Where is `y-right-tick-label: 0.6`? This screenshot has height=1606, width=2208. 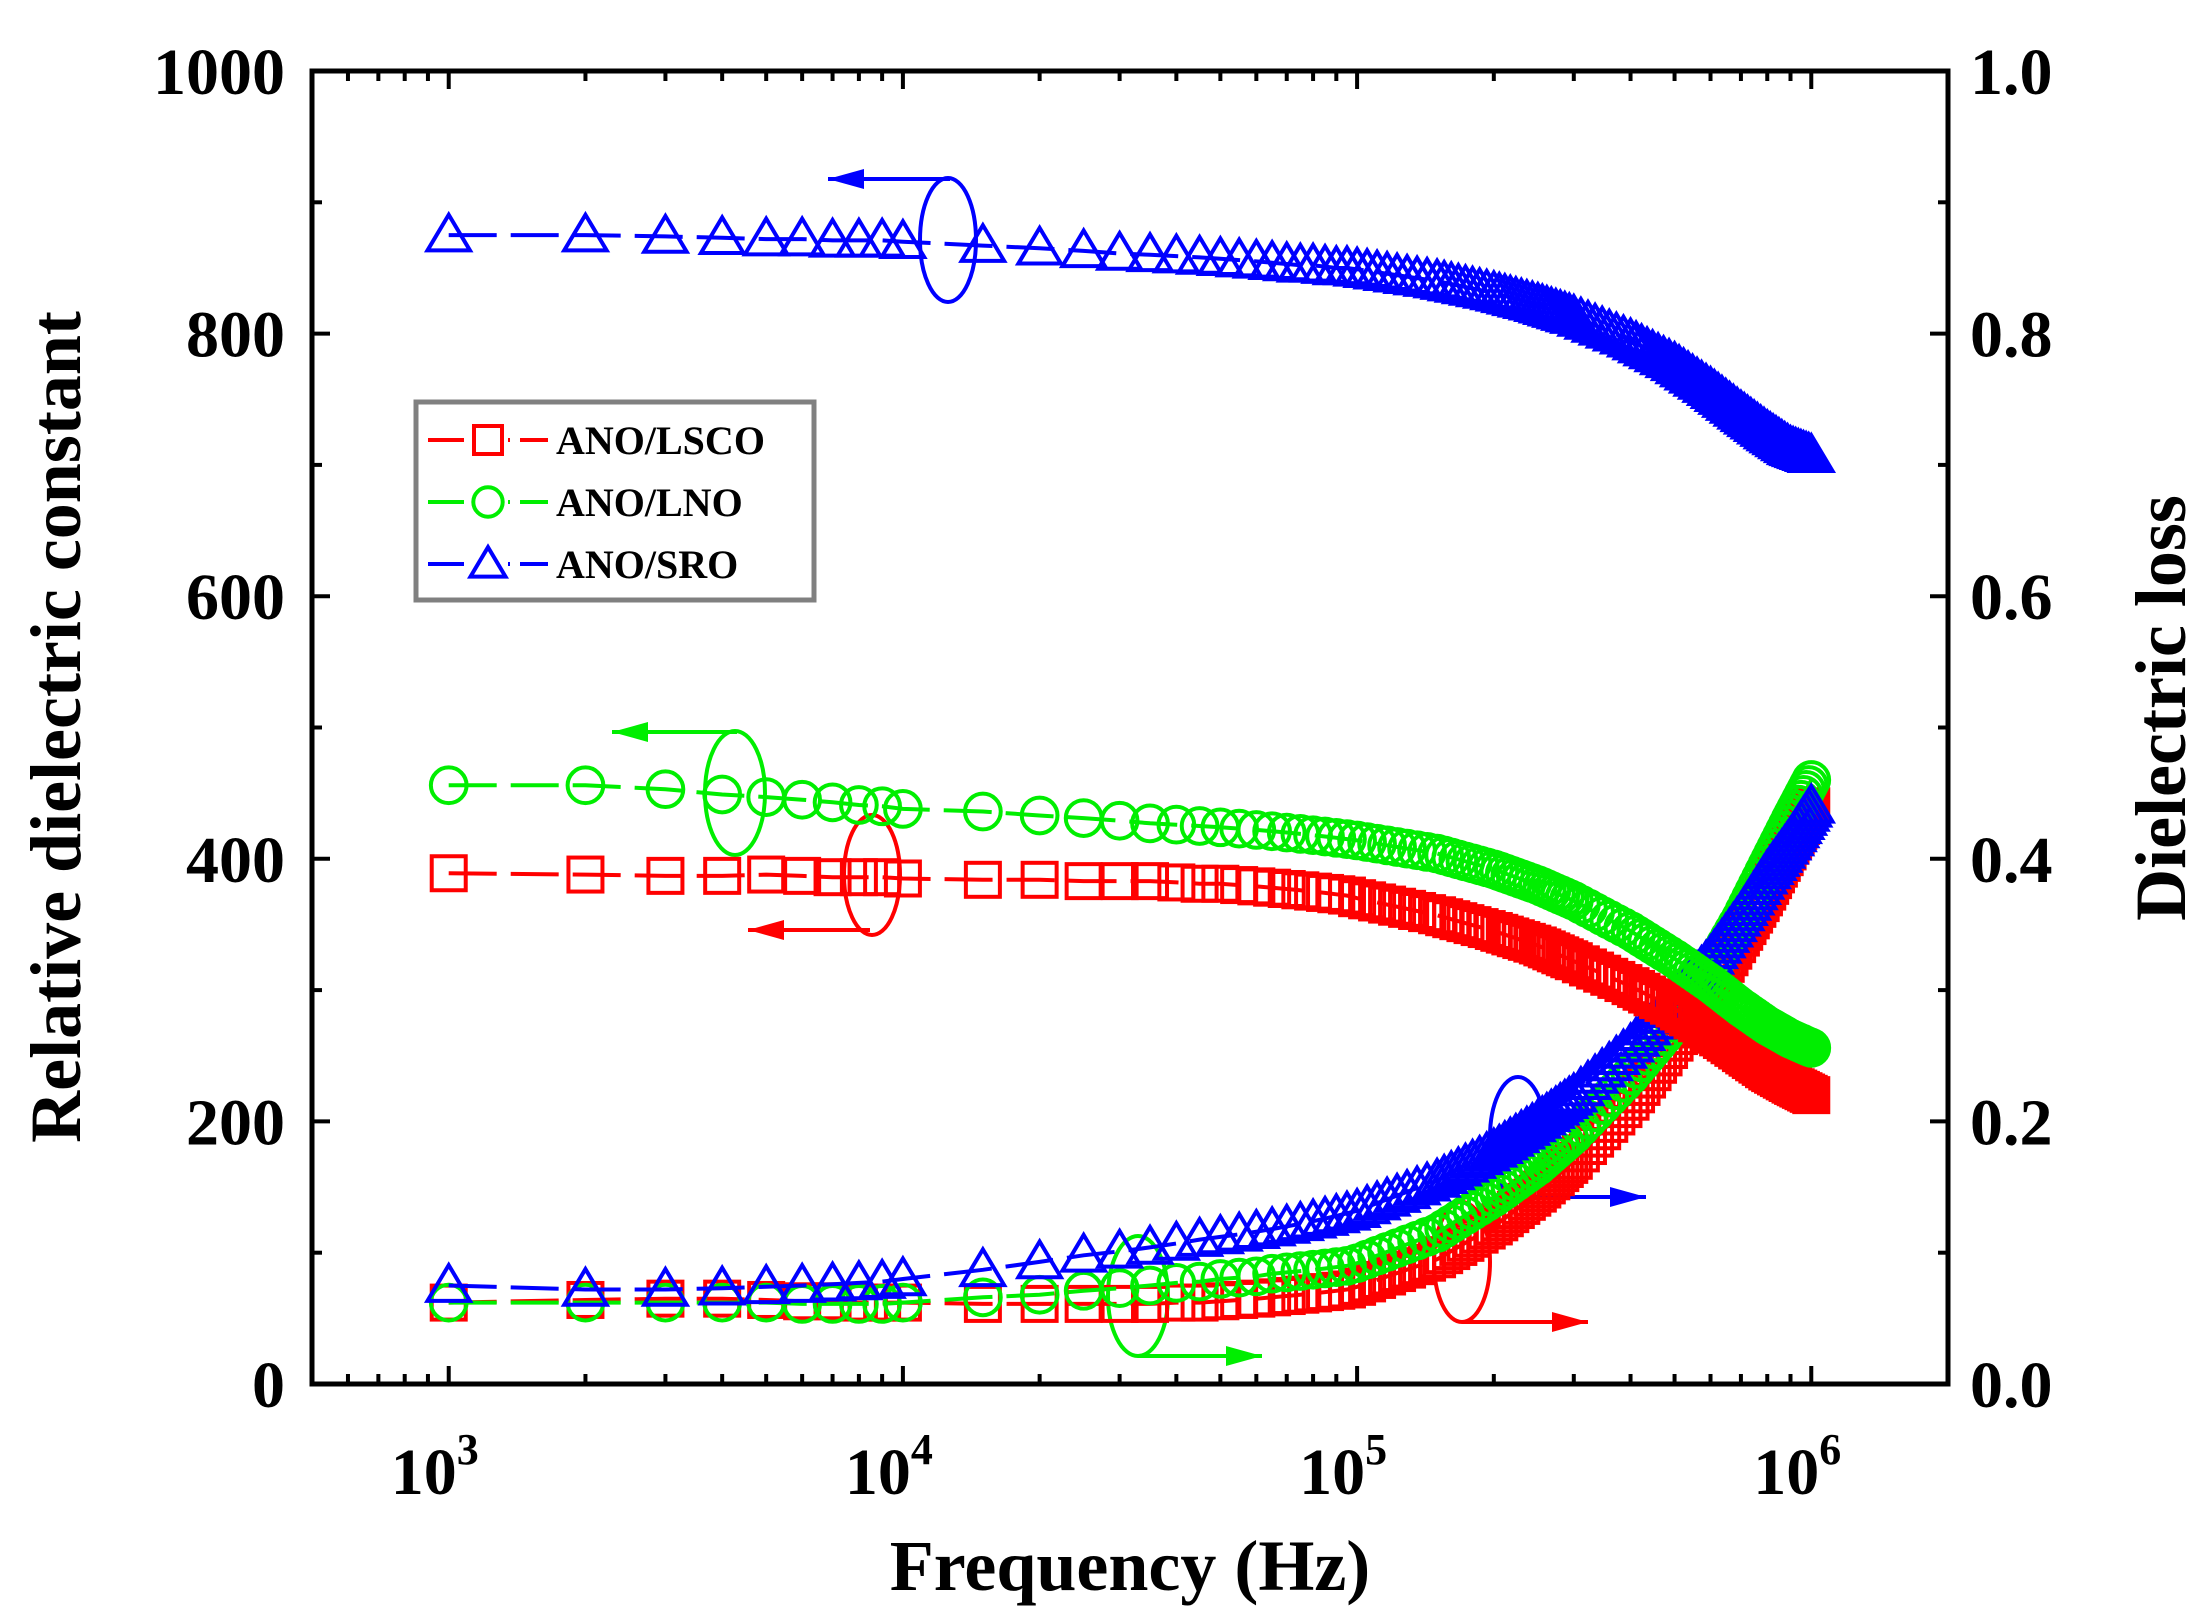
y-right-tick-label: 0.6 is located at coordinates (2011, 597).